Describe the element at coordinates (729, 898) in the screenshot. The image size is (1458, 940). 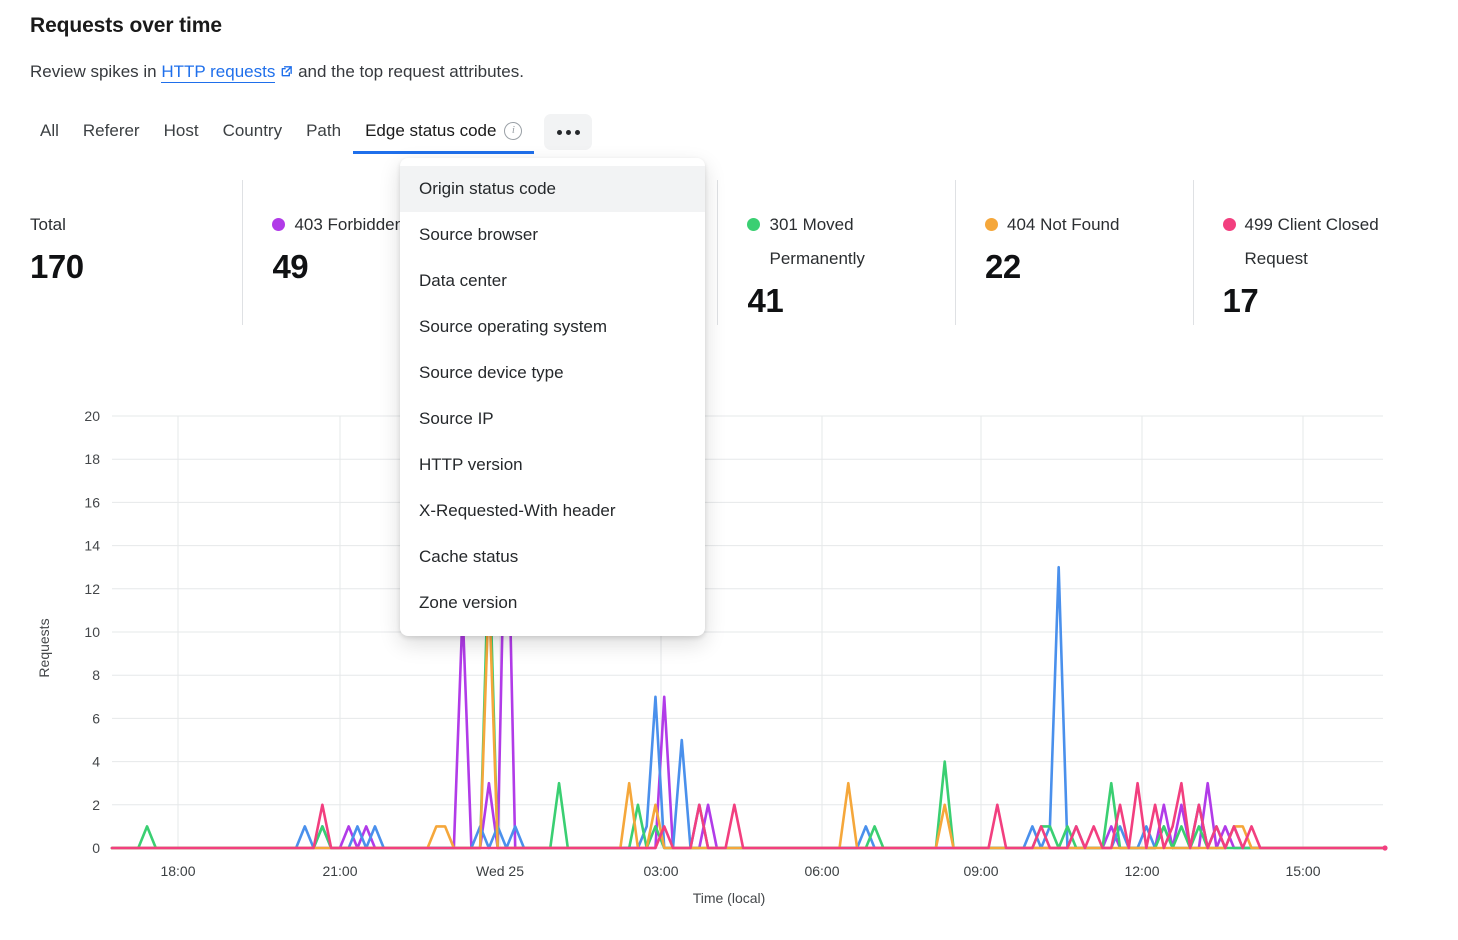
I see `x-axis-title: Time (local)` at that location.